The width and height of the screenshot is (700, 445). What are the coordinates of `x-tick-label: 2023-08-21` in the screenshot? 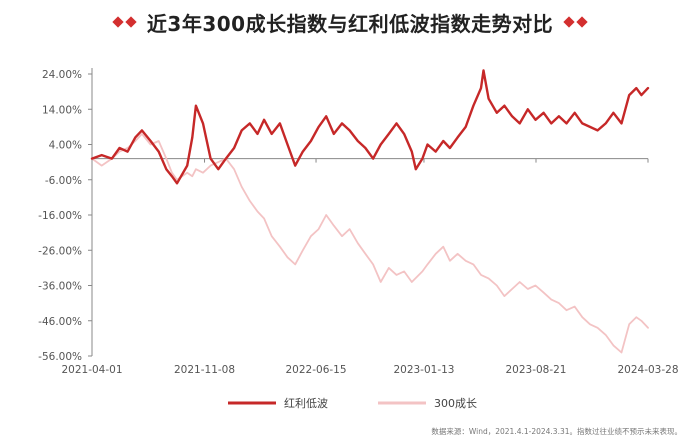 It's located at (535, 370).